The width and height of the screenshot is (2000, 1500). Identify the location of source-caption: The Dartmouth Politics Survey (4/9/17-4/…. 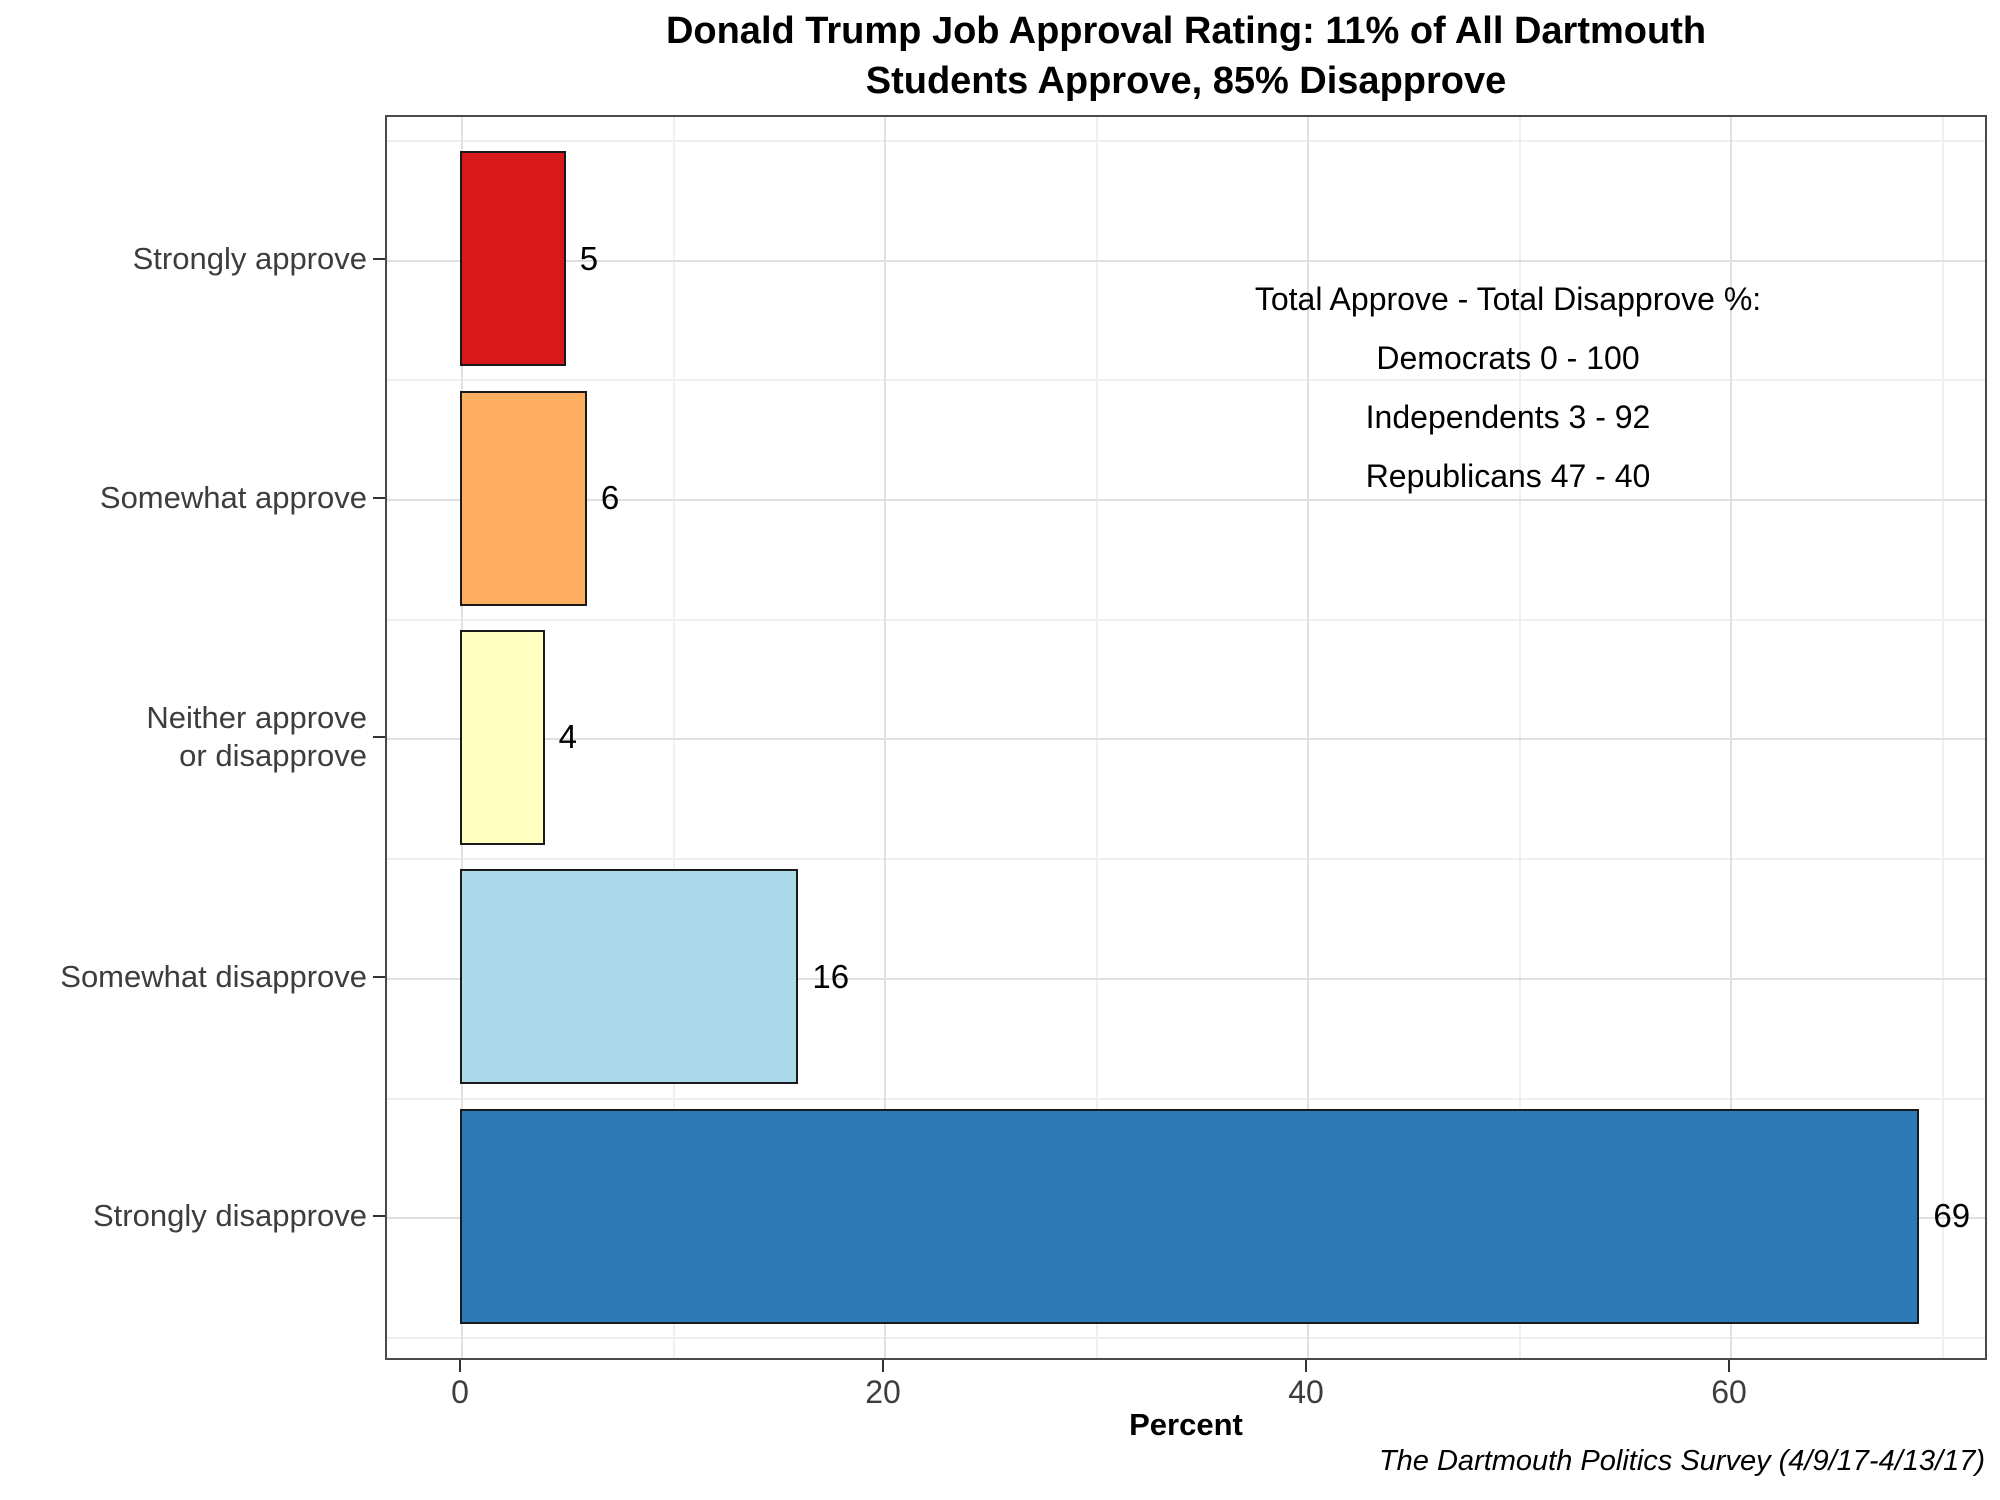
(1681, 1461).